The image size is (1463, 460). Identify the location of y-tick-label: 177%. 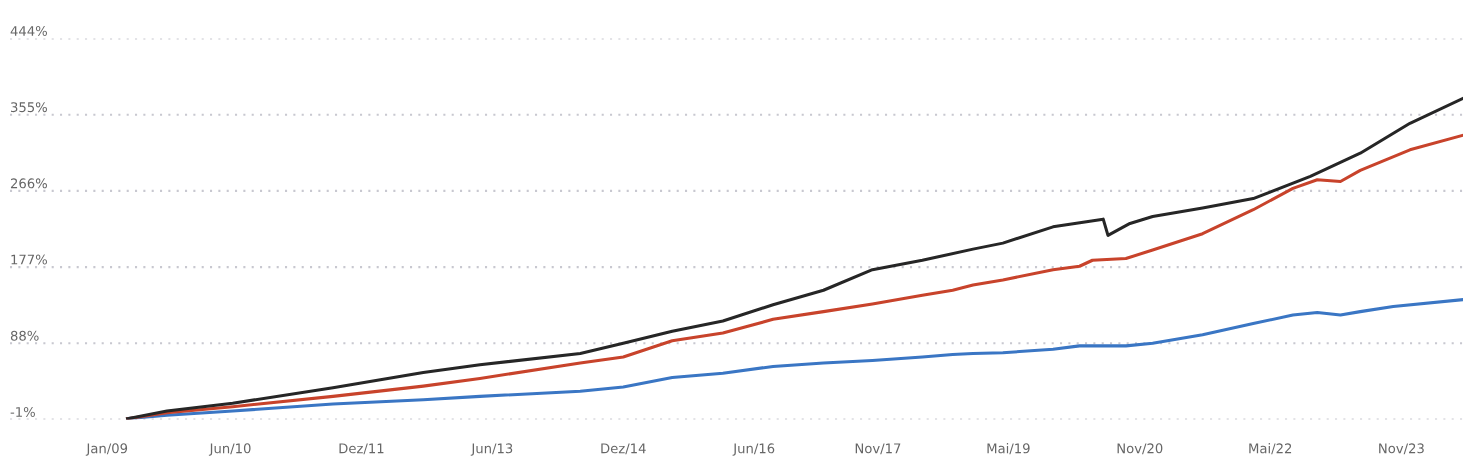
(29, 259).